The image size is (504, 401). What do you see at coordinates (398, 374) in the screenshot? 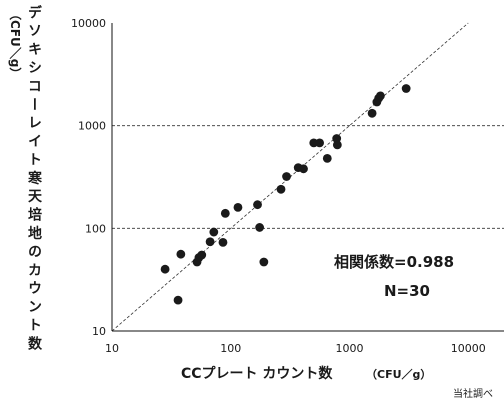
I see `x-axis-unit: （CFU／g）` at bounding box center [398, 374].